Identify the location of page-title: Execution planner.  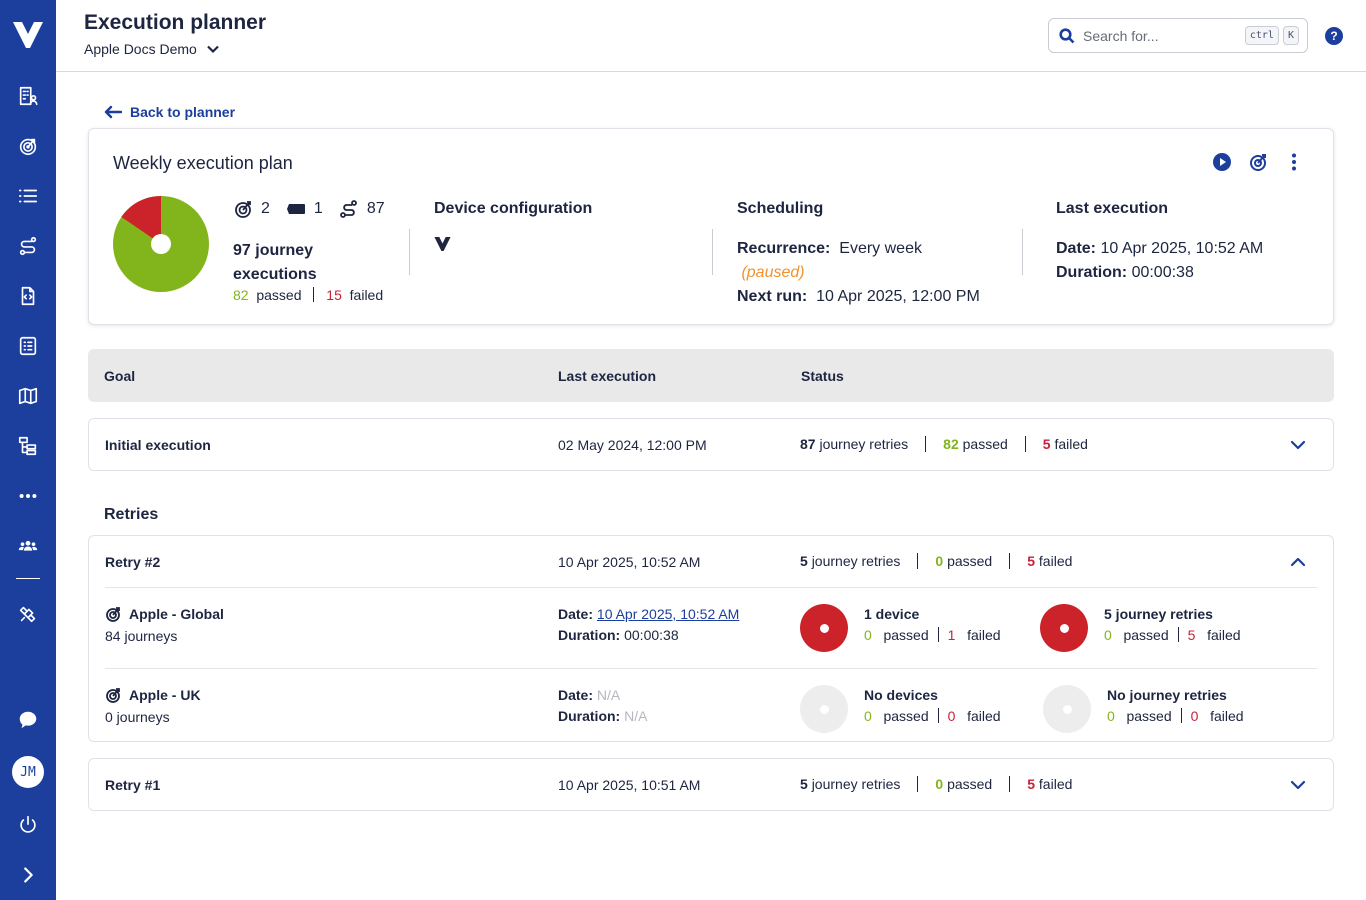
(175, 22).